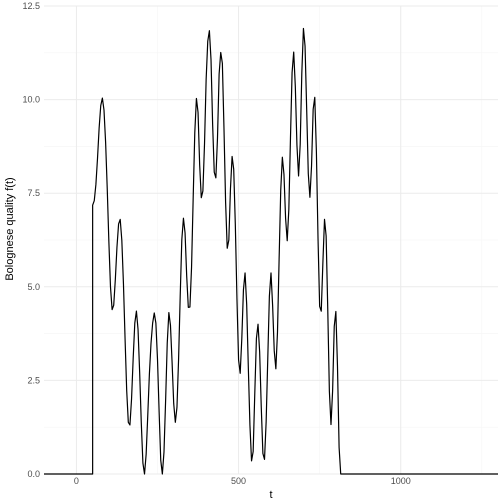 Image resolution: width=504 pixels, height=504 pixels. Describe the element at coordinates (33, 287) in the screenshot. I see `y-tick-label: 5.0` at that location.